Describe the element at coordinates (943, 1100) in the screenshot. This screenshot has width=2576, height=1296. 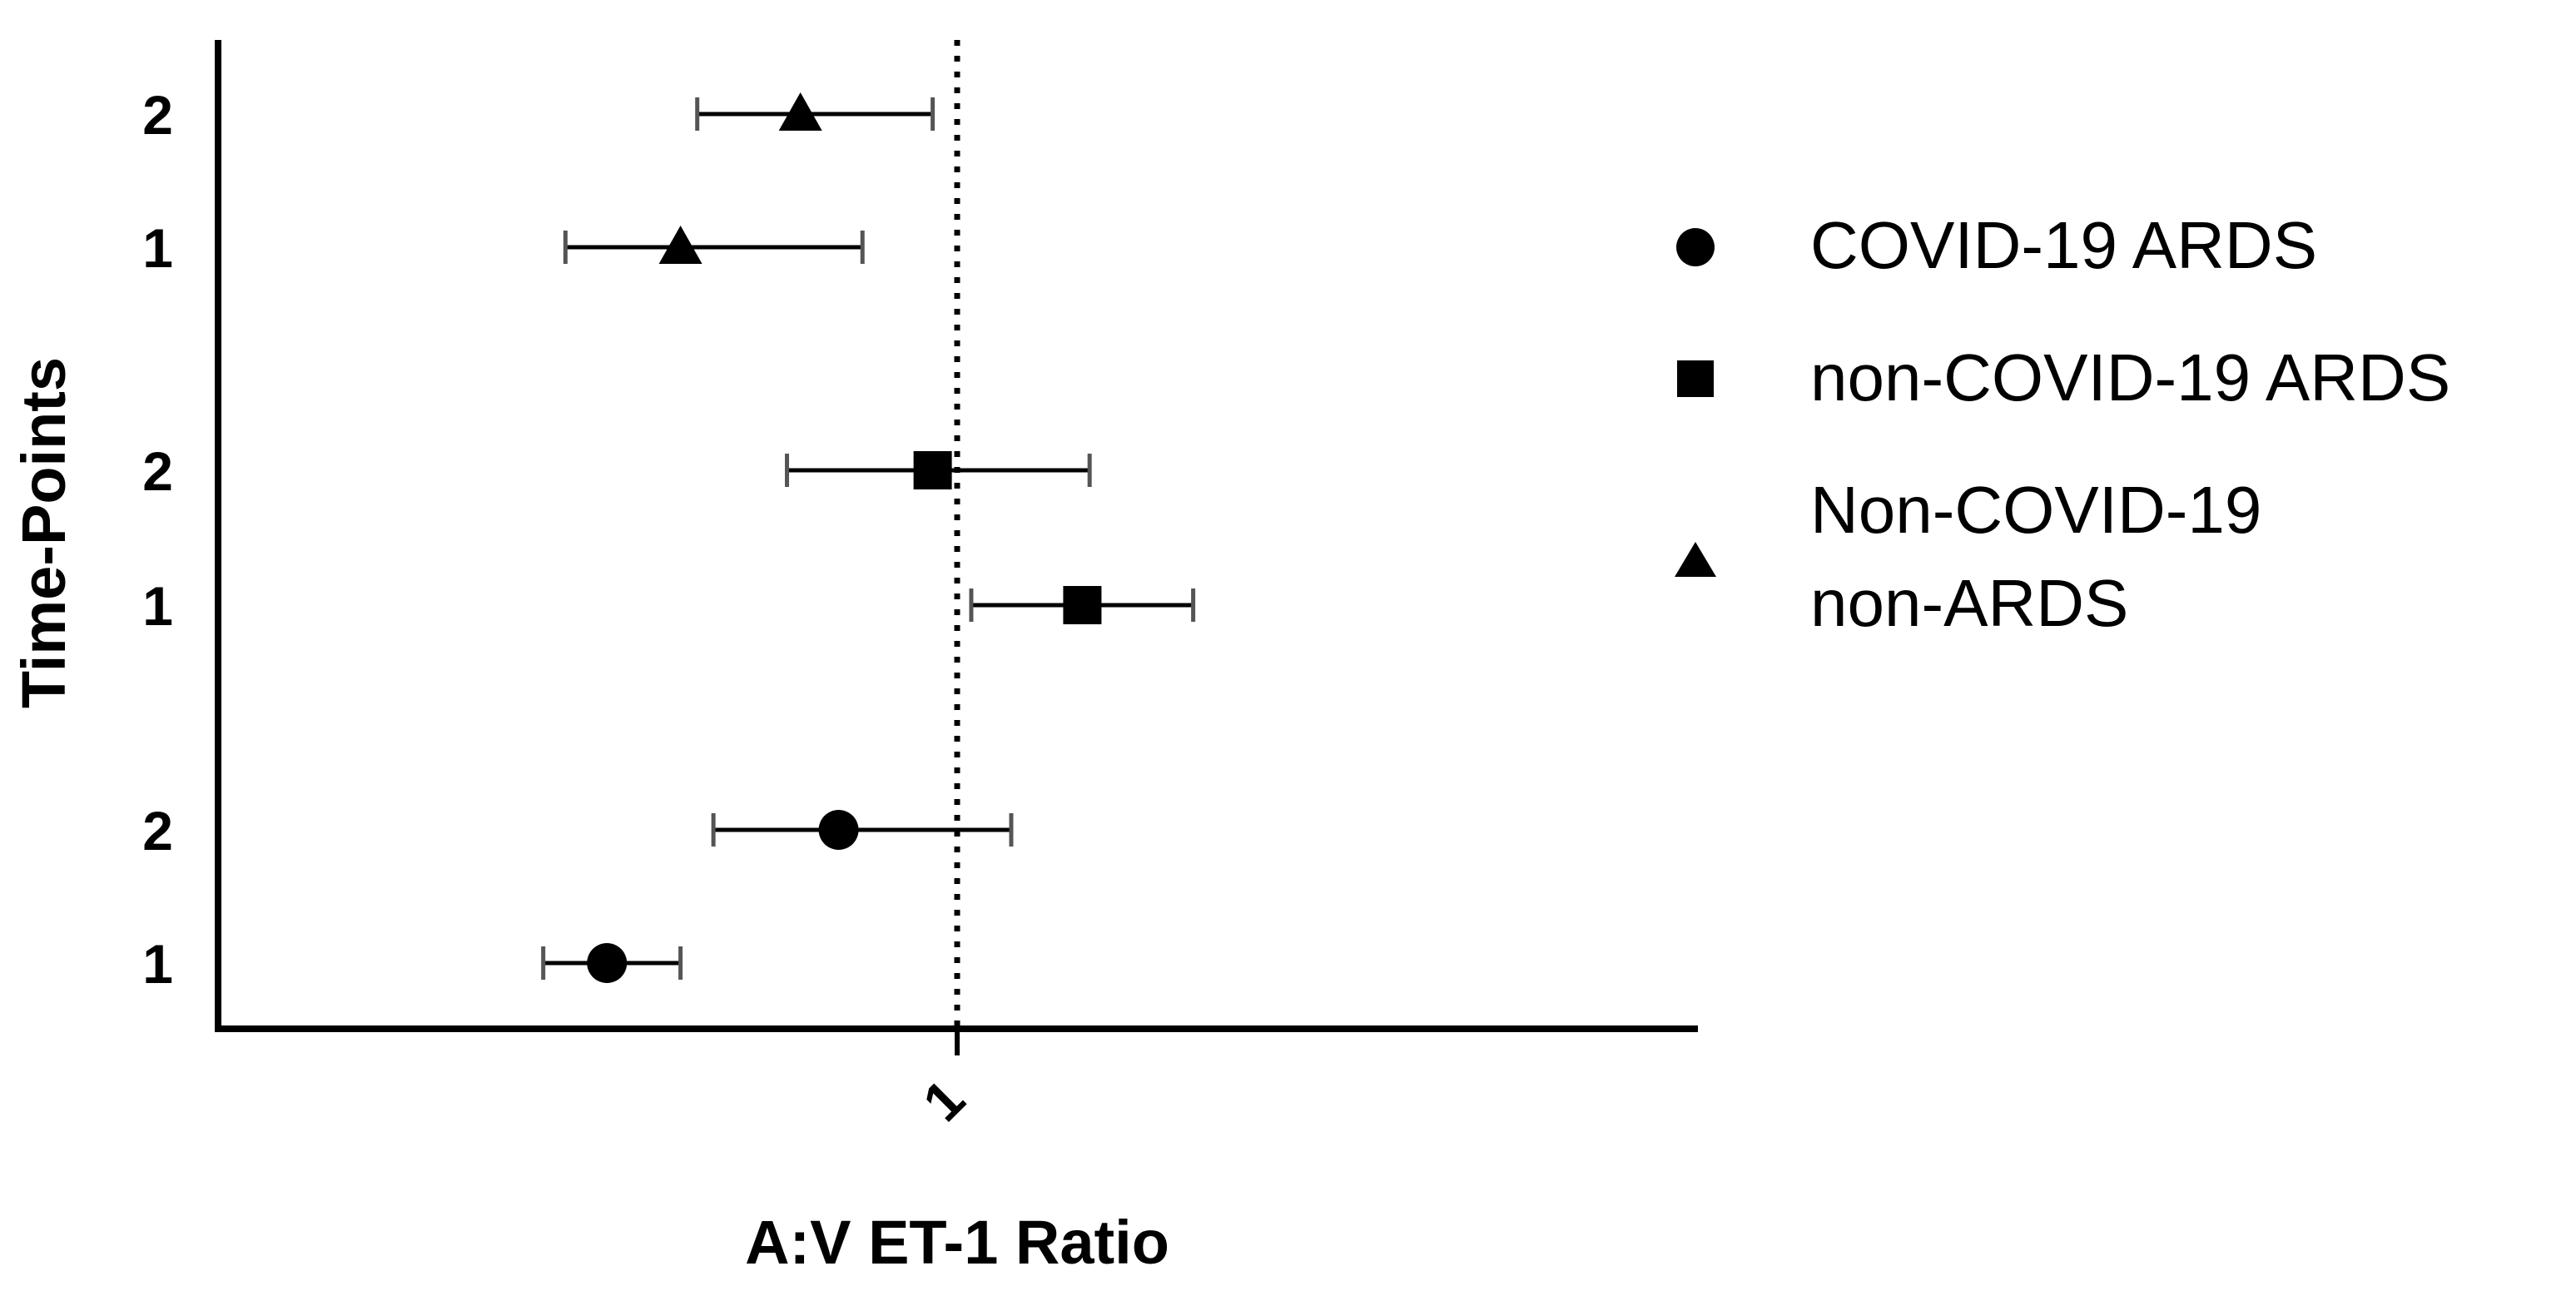
I see `x-tick-label: 1` at that location.